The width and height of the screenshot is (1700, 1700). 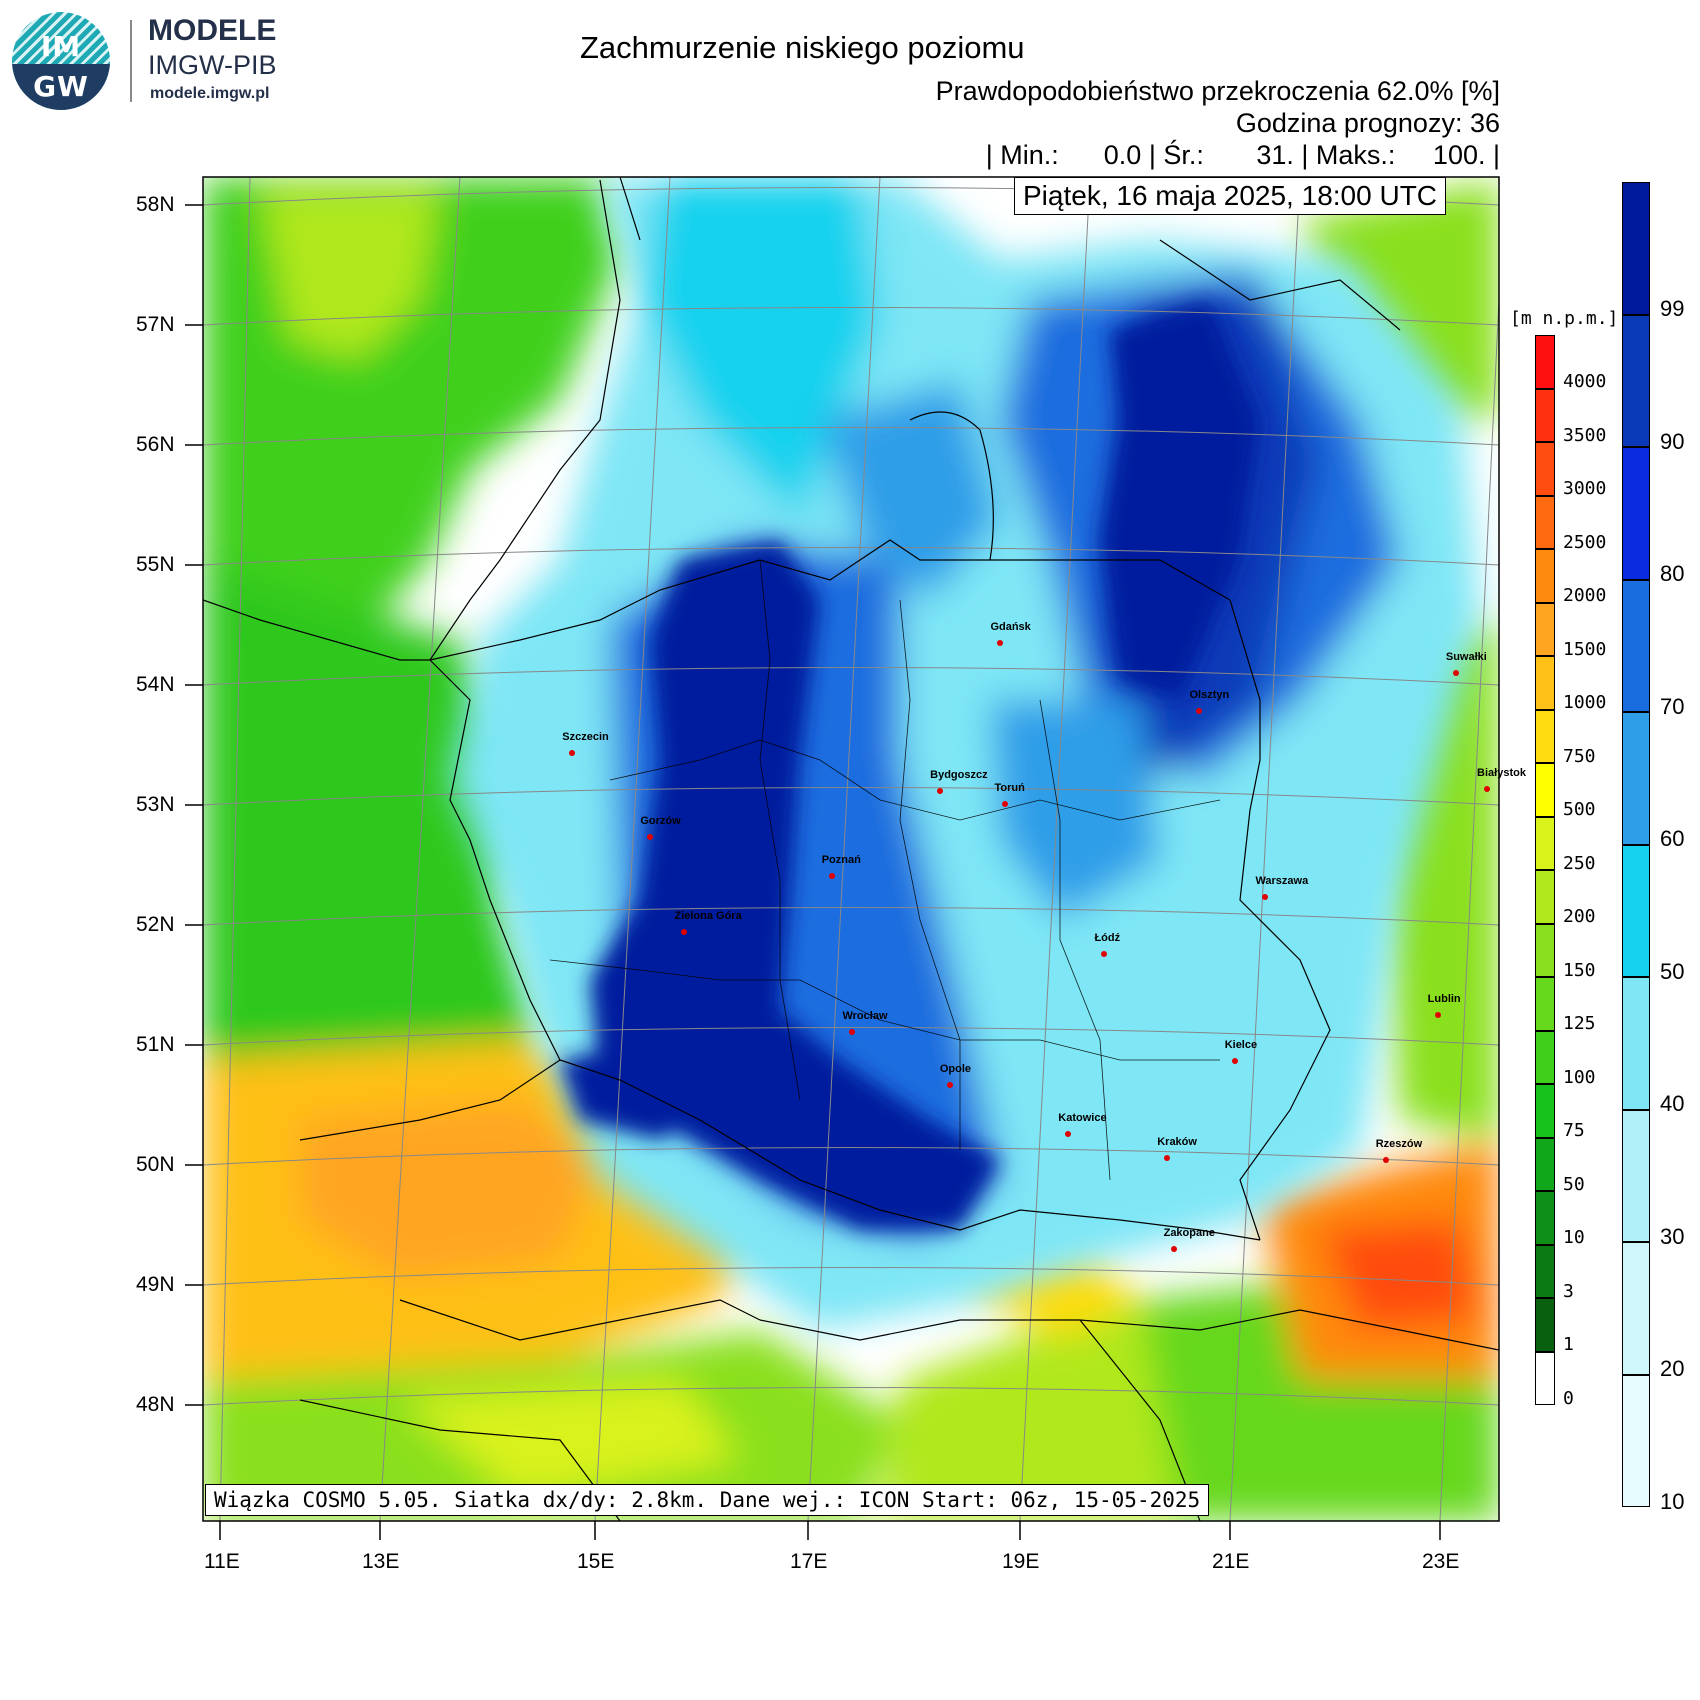 What do you see at coordinates (61, 46) in the screenshot?
I see `logo-text-top: IM` at bounding box center [61, 46].